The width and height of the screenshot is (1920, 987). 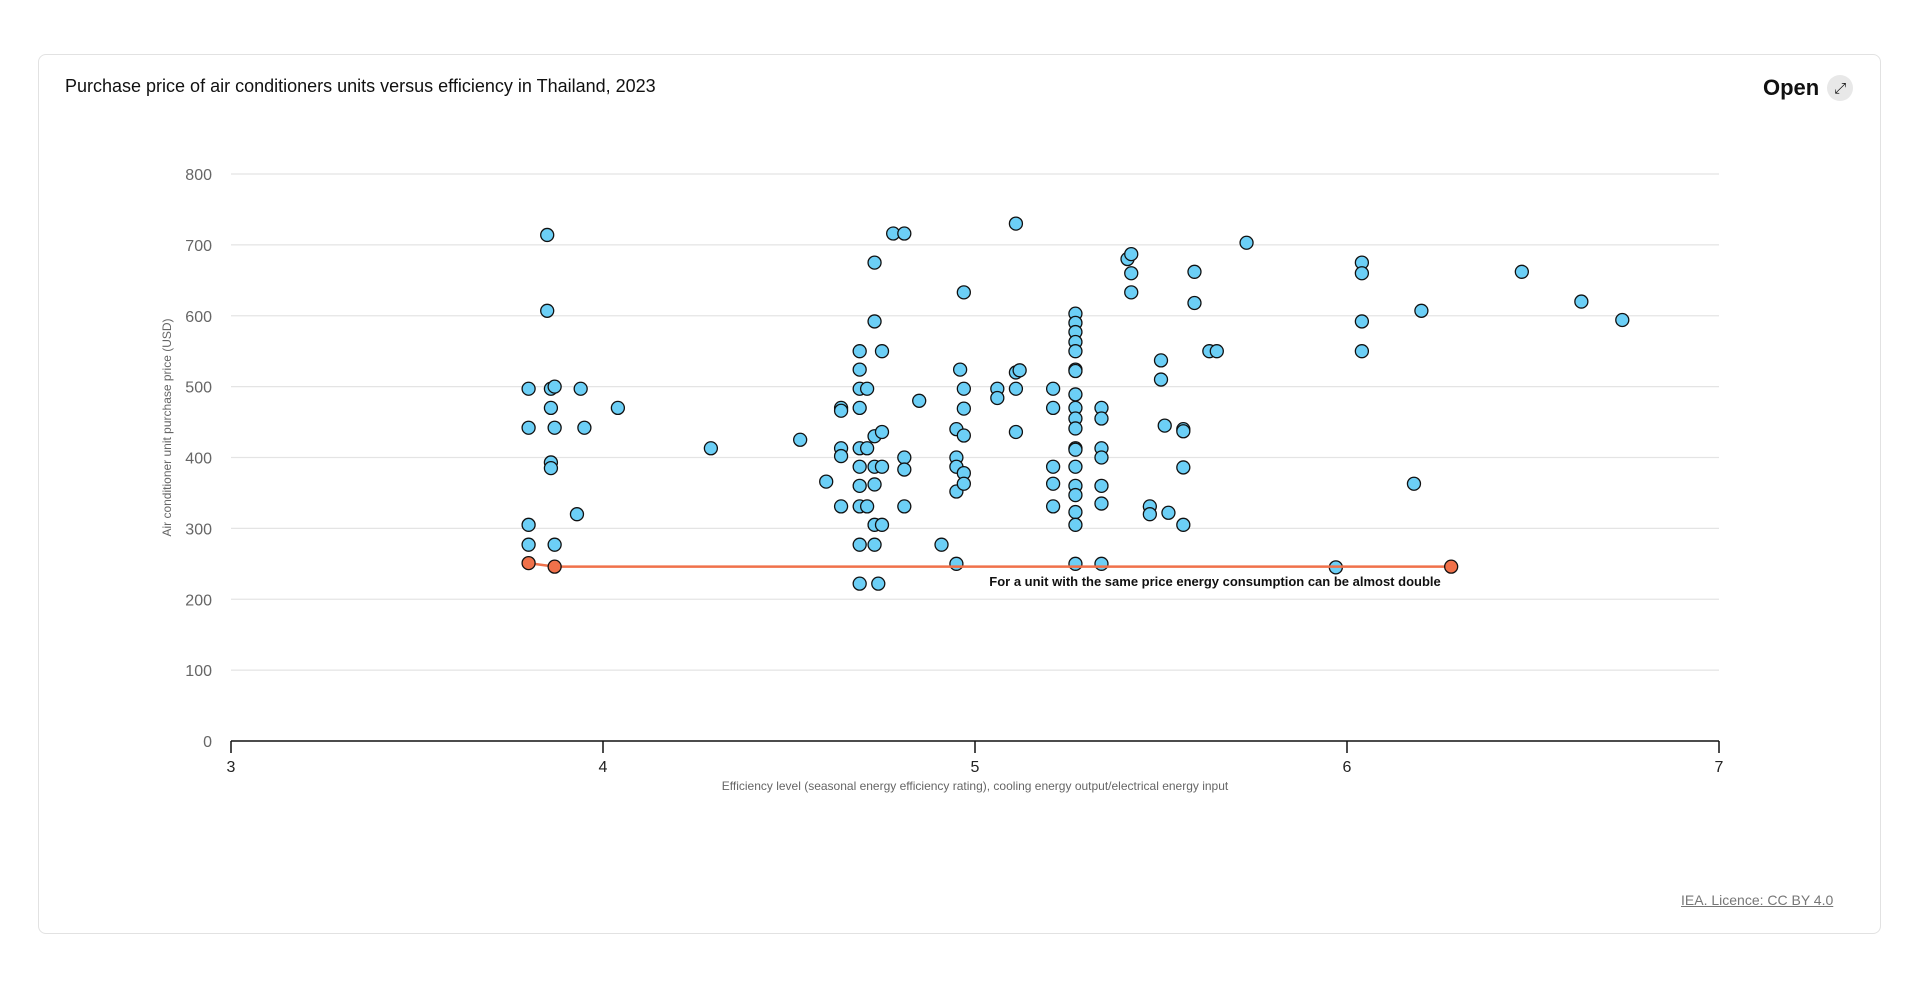 I want to click on y-tick-label: 800, so click(x=198, y=175).